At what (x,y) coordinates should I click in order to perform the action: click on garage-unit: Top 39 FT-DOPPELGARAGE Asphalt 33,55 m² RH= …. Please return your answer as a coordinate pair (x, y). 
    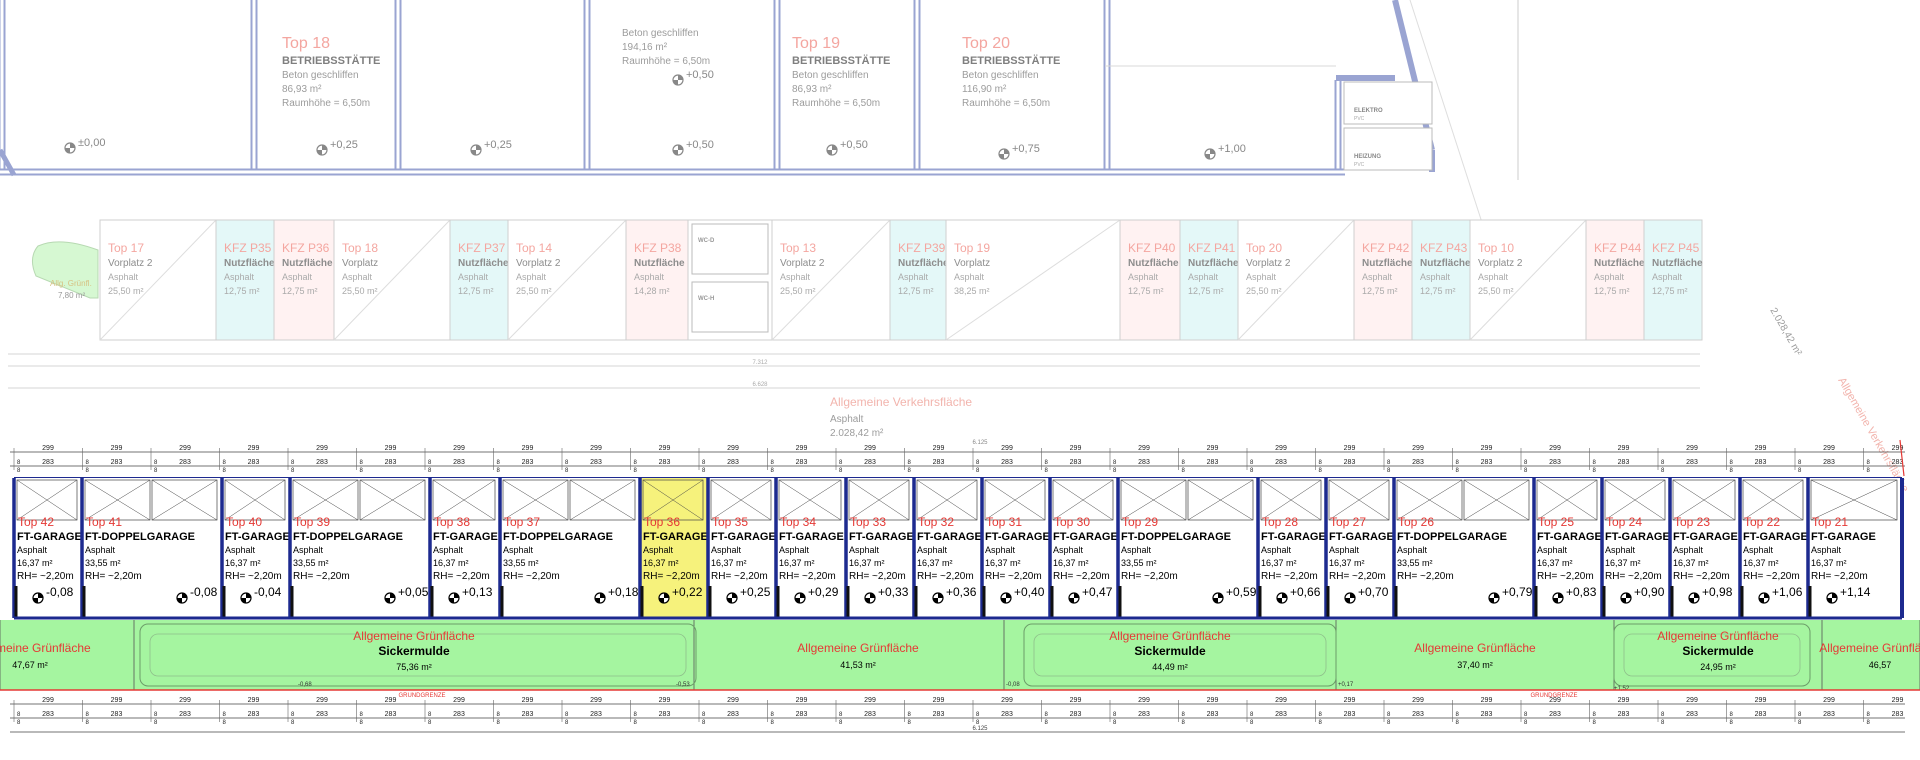
    Looking at the image, I should click on (359, 548).